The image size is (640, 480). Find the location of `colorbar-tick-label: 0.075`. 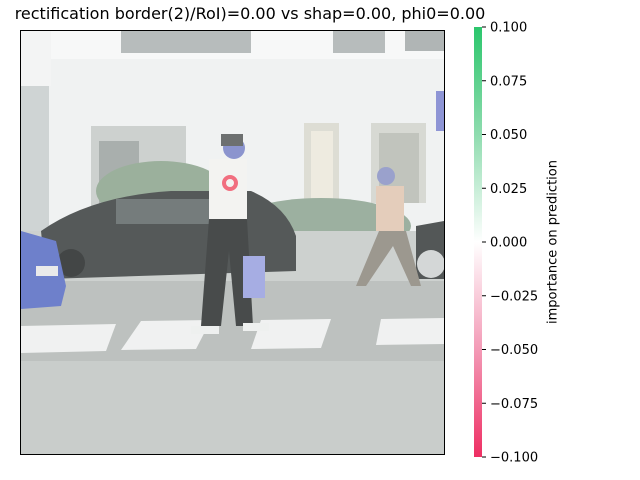

colorbar-tick-label: 0.075 is located at coordinates (508, 81).